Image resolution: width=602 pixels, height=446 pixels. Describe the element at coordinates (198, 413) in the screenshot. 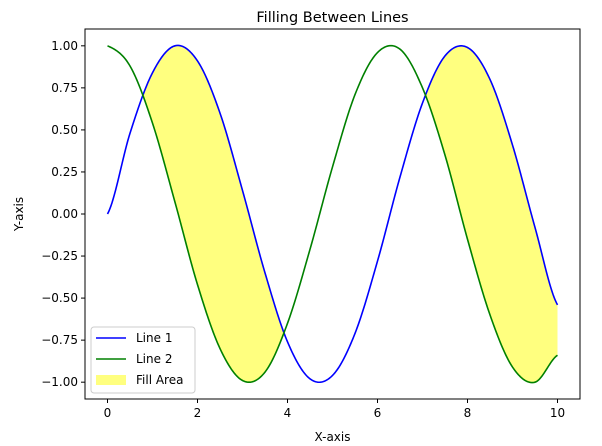

I see `x-tick-label: 2` at that location.